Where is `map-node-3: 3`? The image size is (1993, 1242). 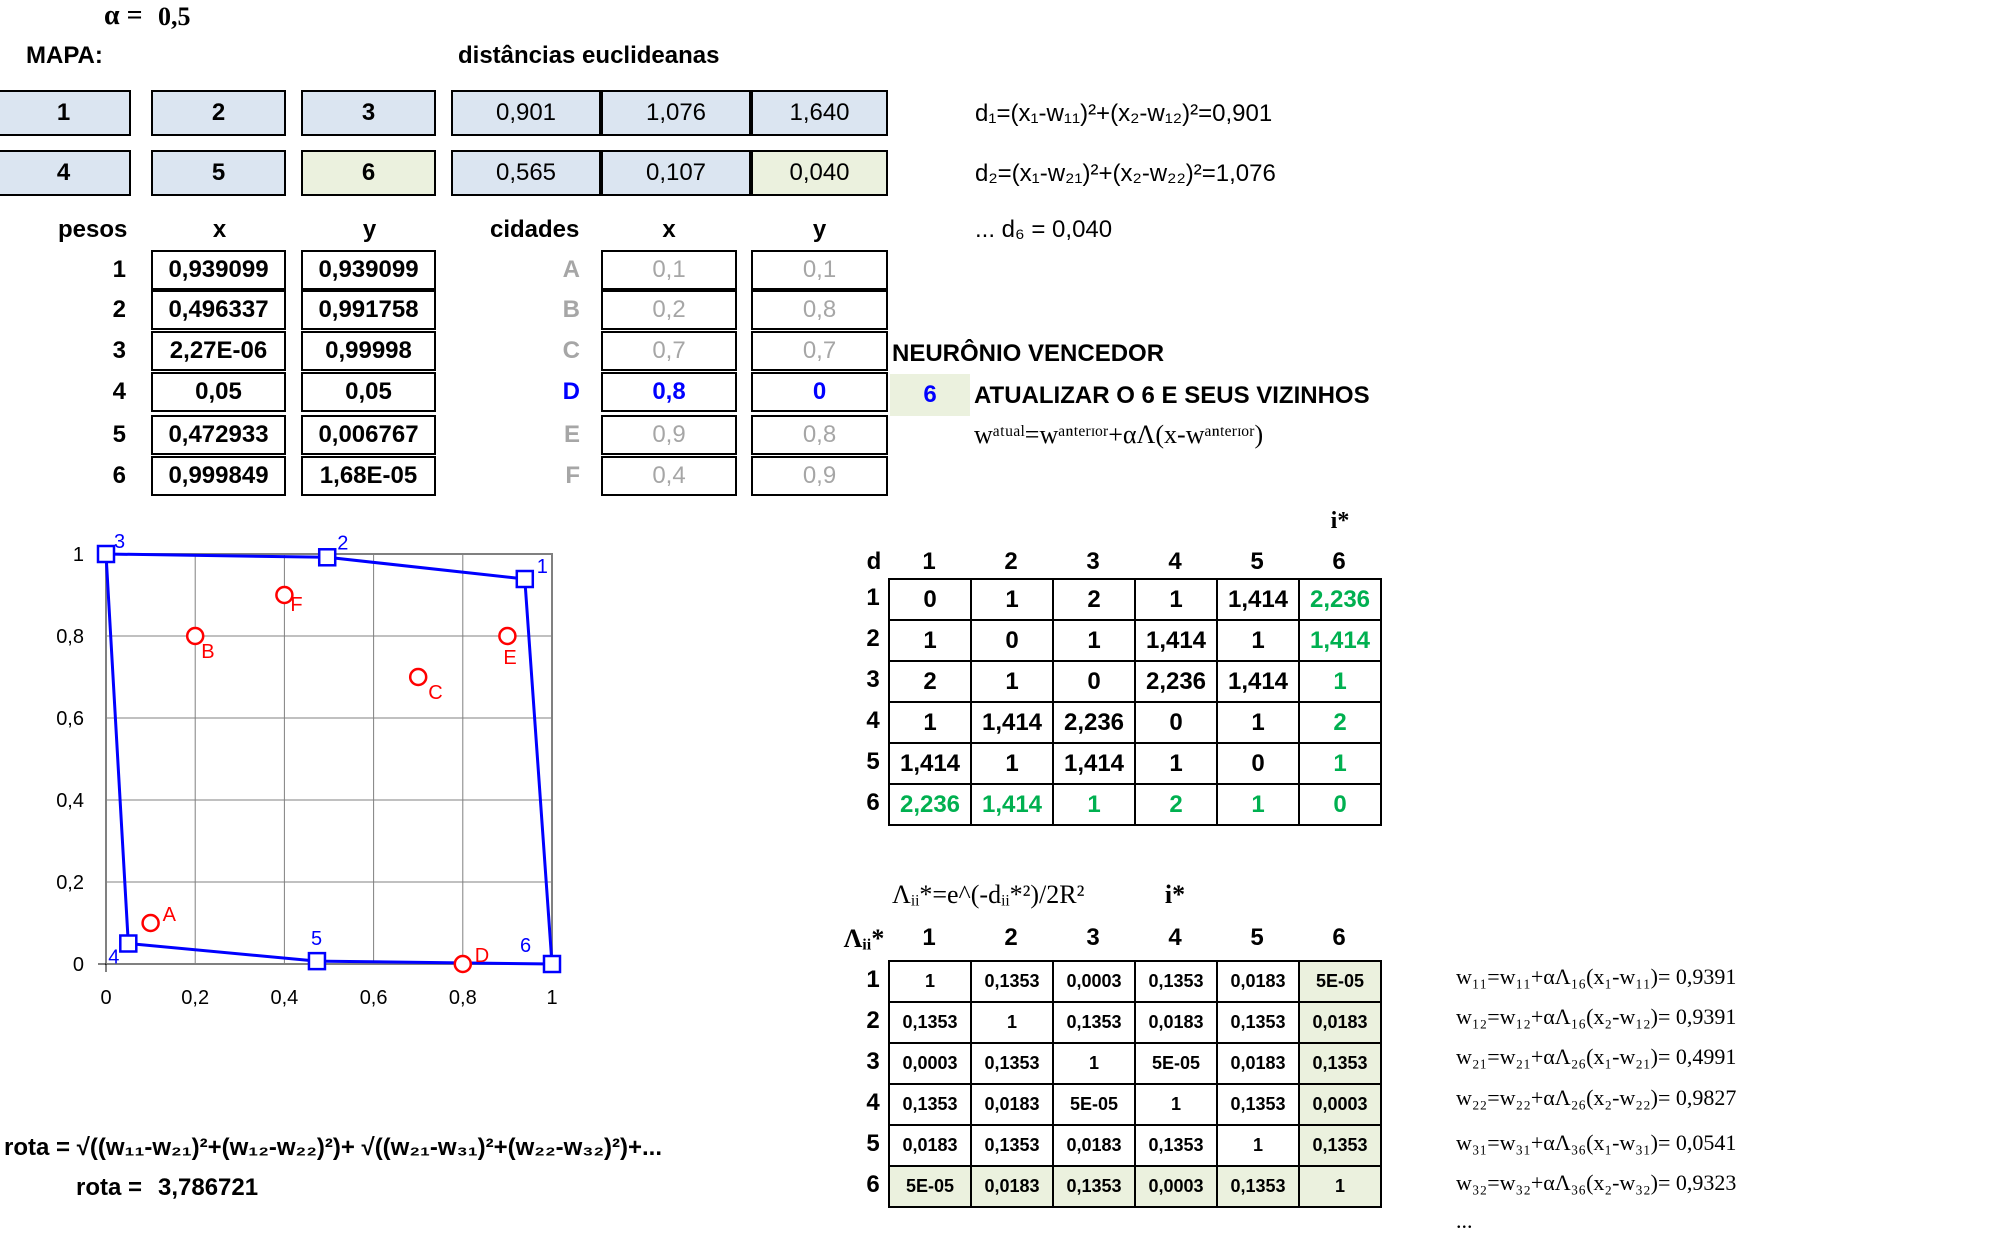 map-node-3: 3 is located at coordinates (368, 113).